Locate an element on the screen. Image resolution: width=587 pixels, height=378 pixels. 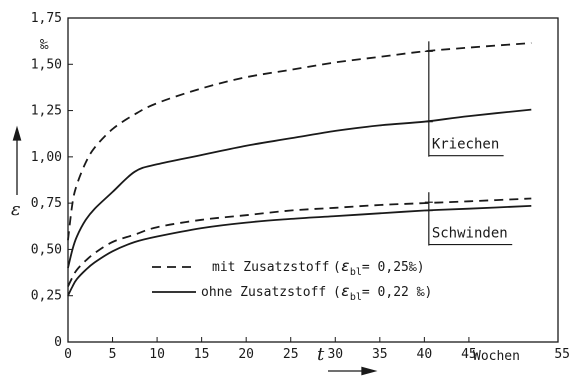
y-arrow-icon is located at coordinates (17, 160).